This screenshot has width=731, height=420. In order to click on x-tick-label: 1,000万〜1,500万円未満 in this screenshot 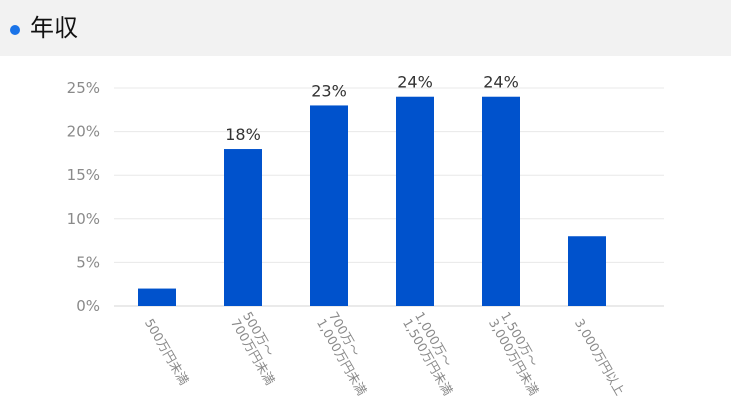, I will do `click(428, 353)`.